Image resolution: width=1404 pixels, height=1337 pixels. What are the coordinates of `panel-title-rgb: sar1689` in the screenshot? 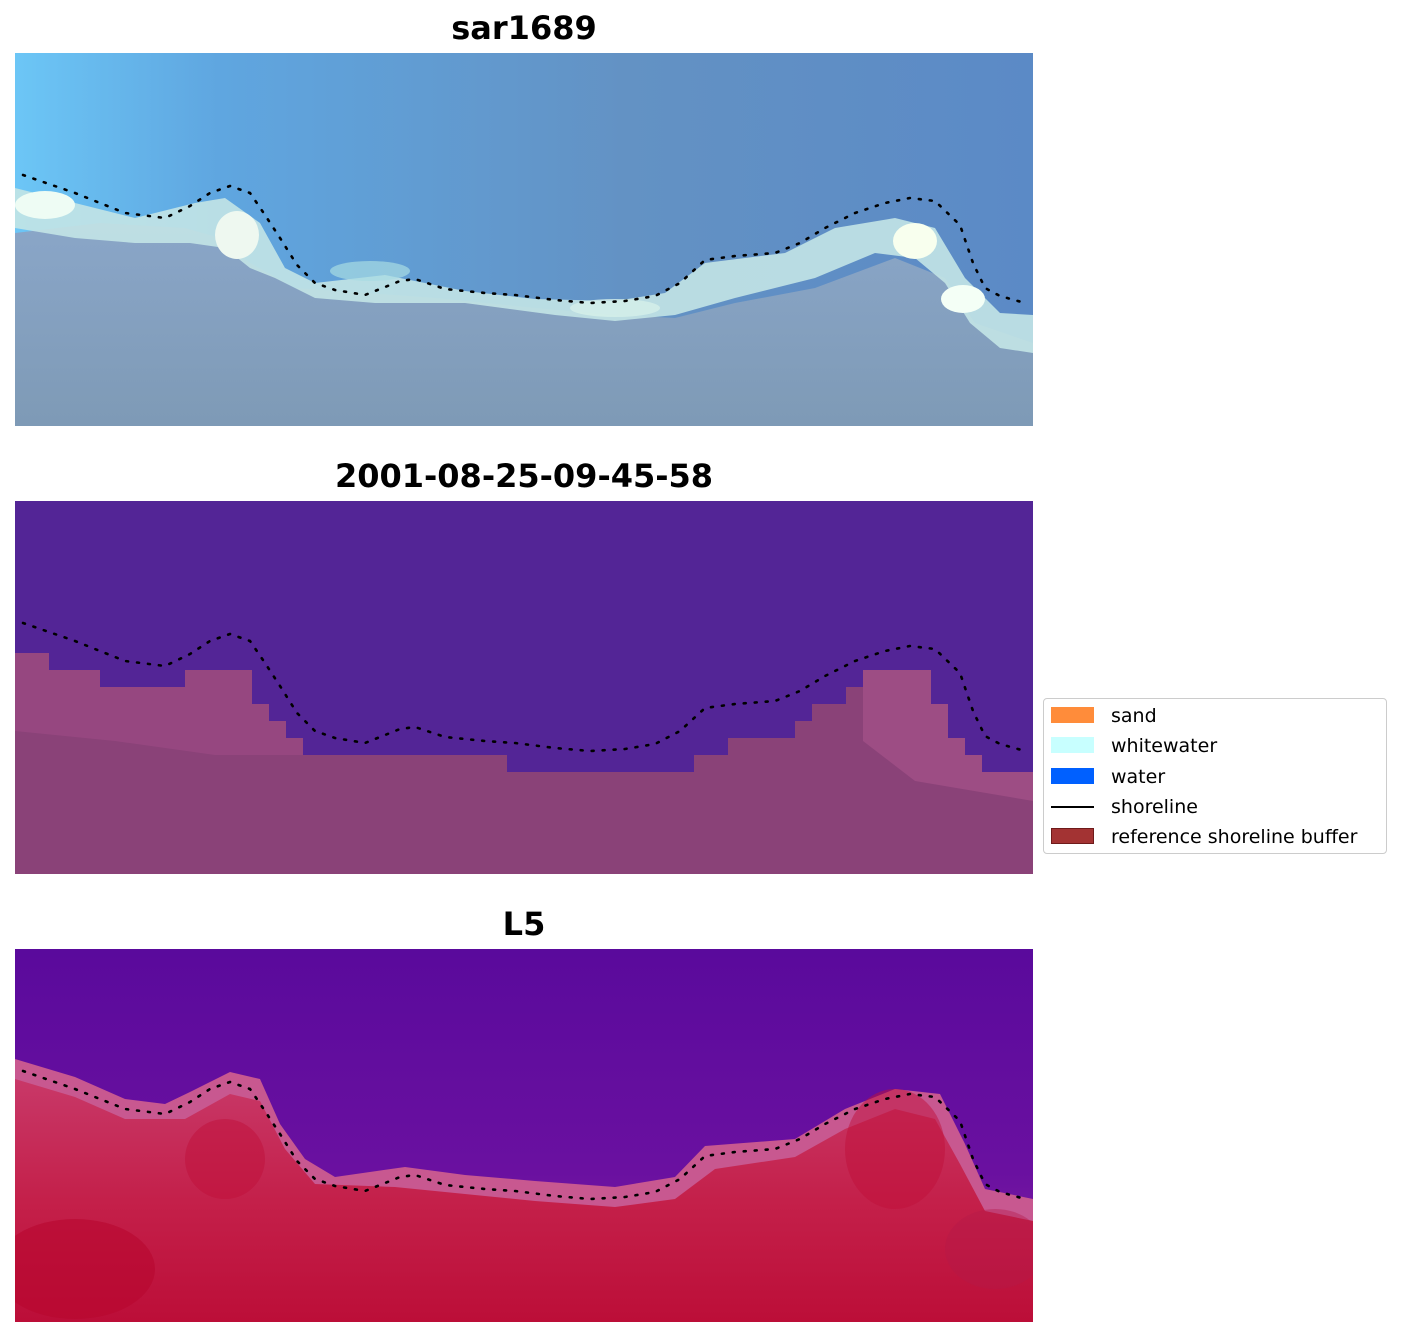 It's located at (524, 28).